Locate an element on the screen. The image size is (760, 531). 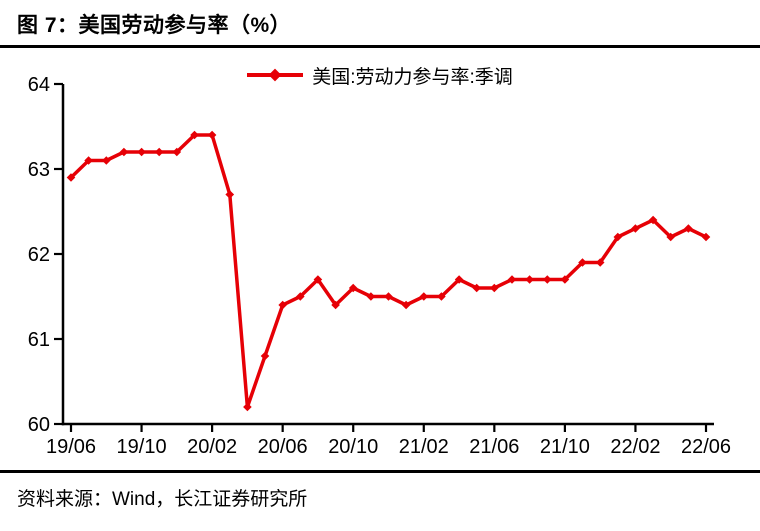
y-axis-tick-label: 60 is located at coordinates (39, 425).